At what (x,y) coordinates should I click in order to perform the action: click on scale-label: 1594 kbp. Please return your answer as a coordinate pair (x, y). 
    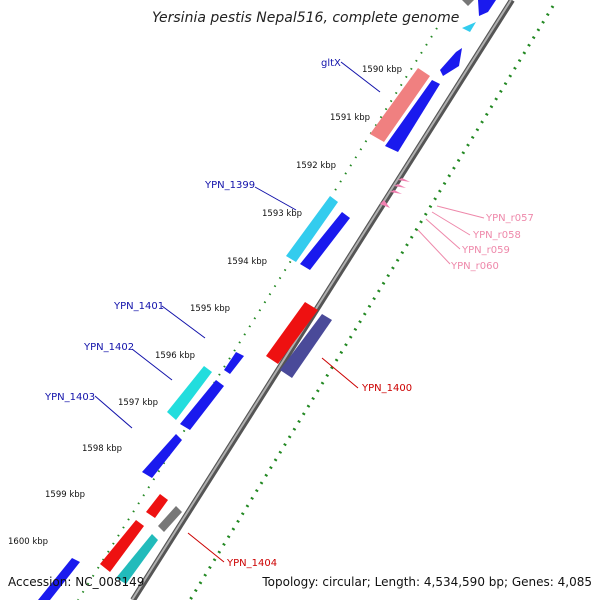
    Looking at the image, I should click on (247, 262).